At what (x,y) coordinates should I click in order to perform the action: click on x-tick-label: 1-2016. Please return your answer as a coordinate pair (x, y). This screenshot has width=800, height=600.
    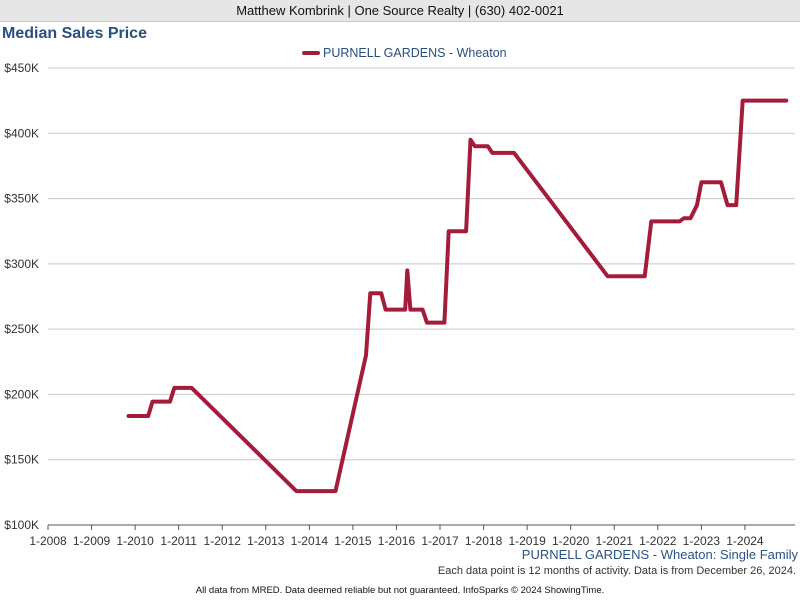
    Looking at the image, I should click on (397, 541).